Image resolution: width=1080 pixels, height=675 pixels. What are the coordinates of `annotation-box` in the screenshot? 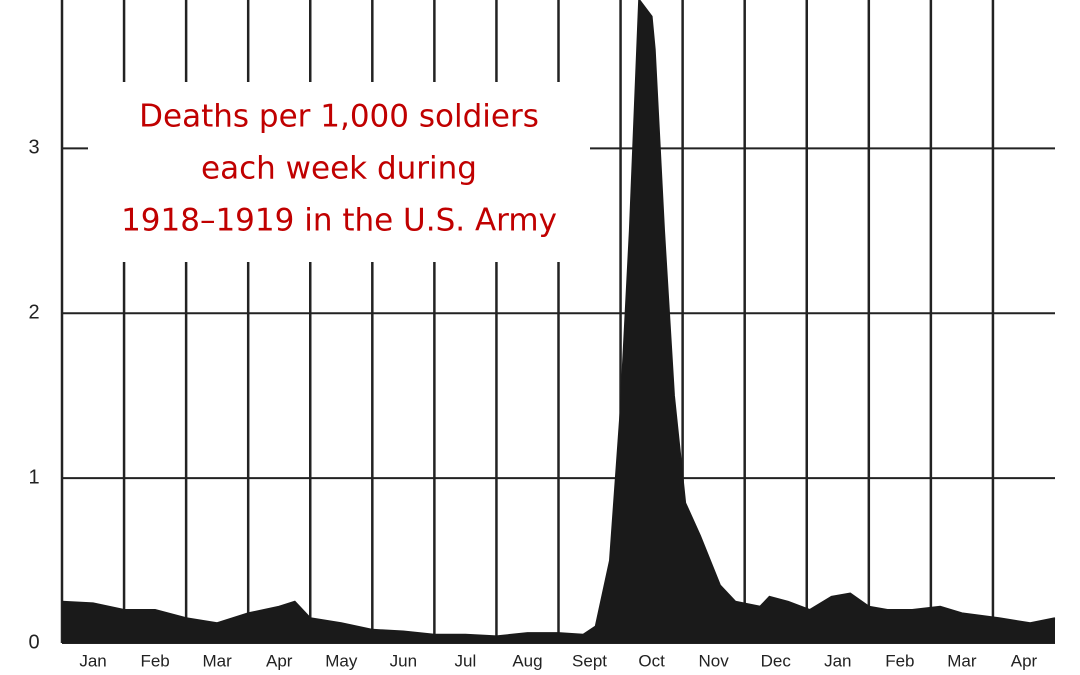 It's located at (339, 172).